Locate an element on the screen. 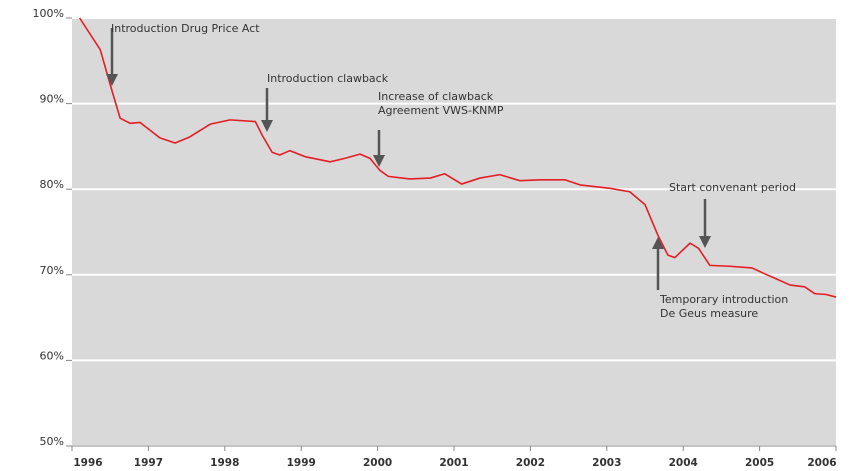  x-tick-label: 2004 is located at coordinates (683, 463).